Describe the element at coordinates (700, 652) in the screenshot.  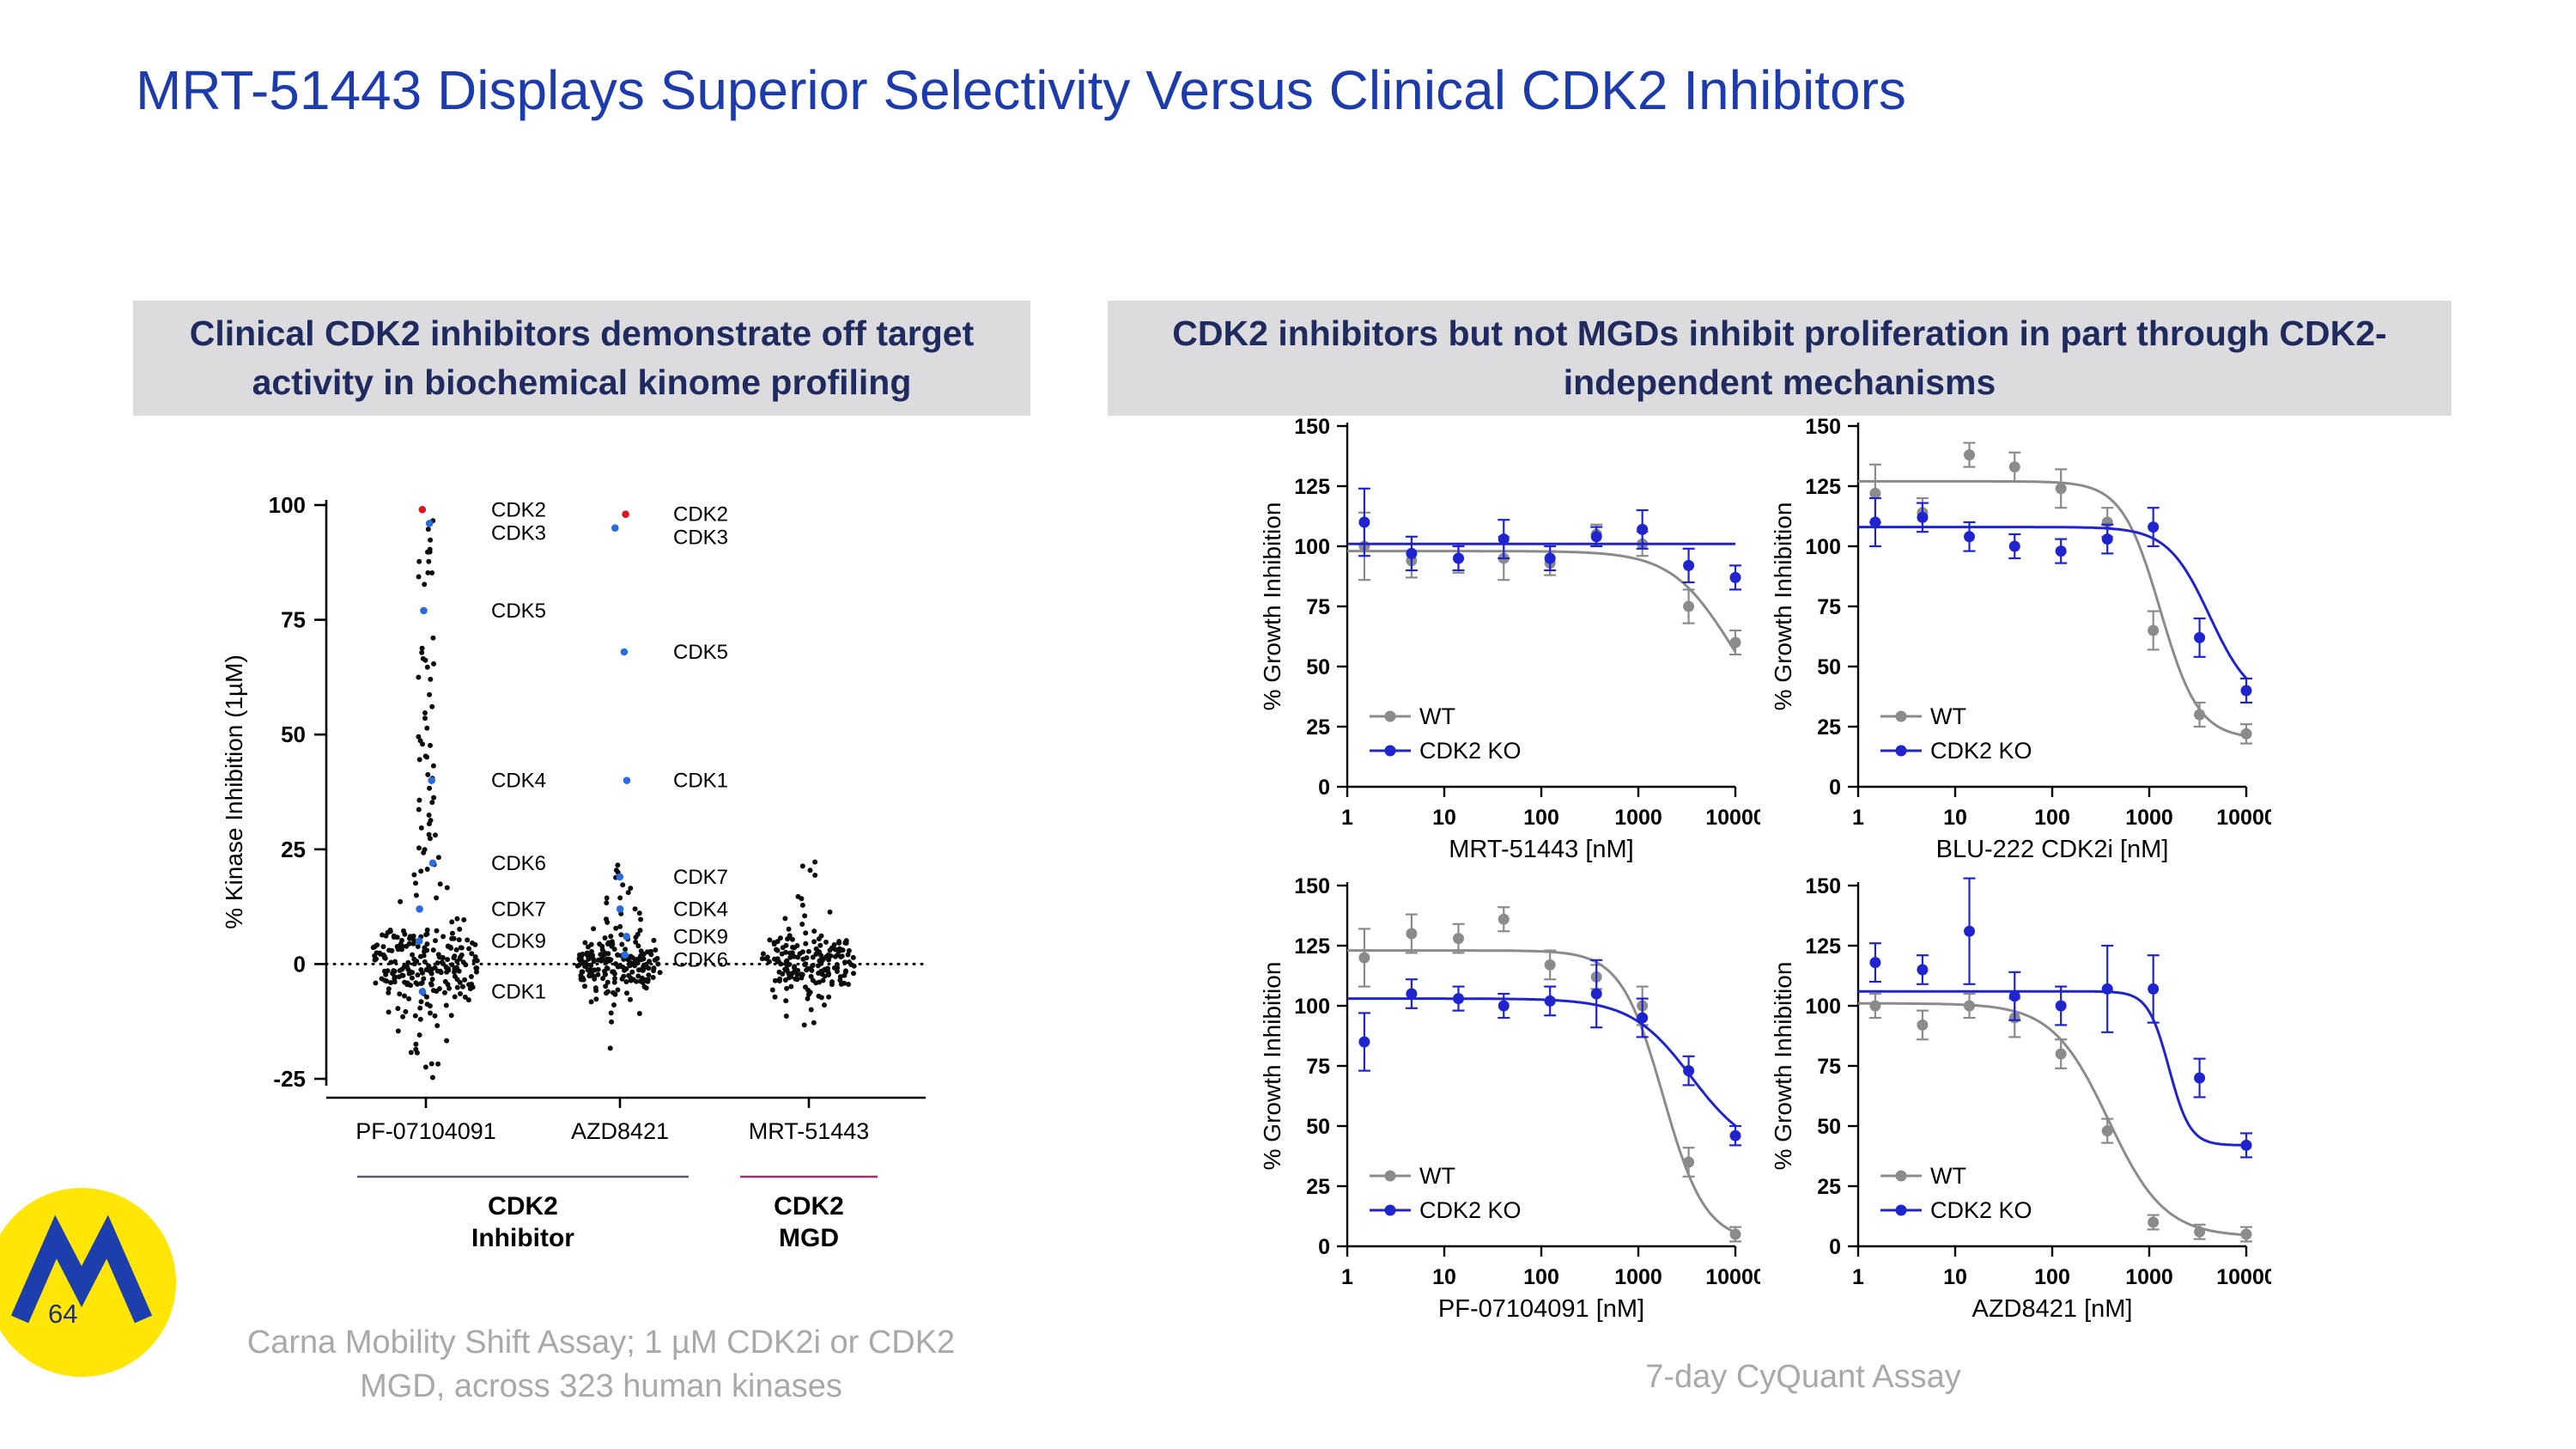
I see `svg-text: CDK5` at that location.